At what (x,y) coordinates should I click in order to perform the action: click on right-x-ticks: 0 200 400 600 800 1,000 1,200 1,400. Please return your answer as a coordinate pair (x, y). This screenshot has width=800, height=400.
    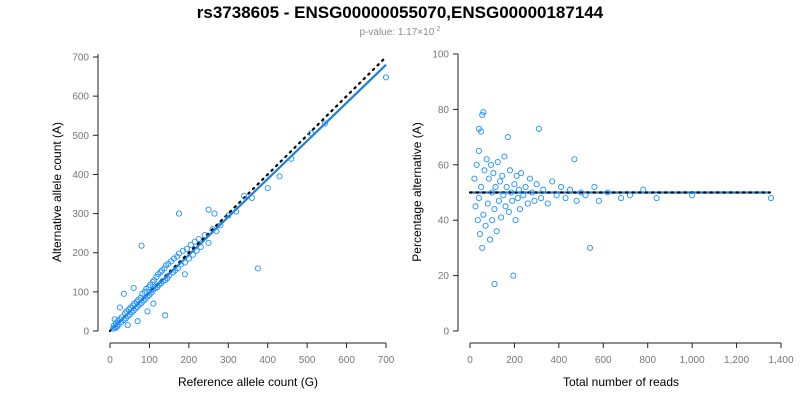
    Looking at the image, I should click on (630, 354).